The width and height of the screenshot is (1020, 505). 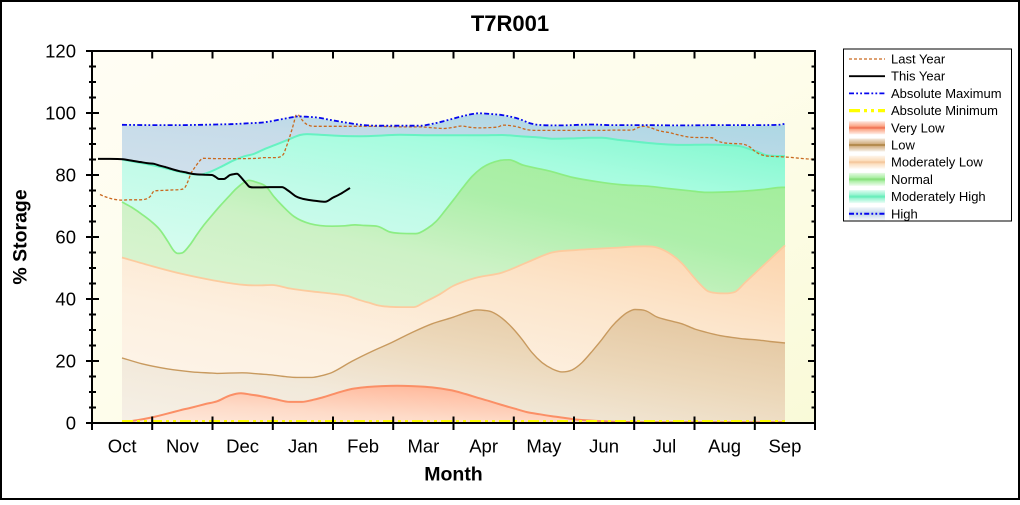 I want to click on svg-text: Last Year, so click(x=918, y=59).